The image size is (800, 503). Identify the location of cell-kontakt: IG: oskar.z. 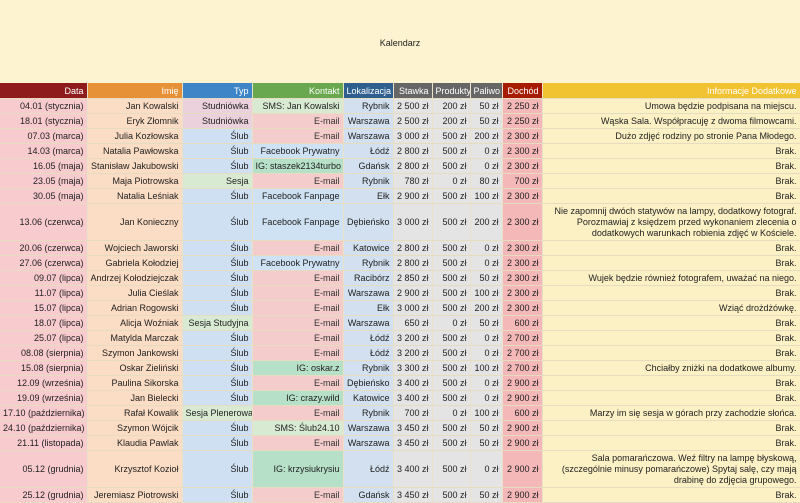
(298, 368).